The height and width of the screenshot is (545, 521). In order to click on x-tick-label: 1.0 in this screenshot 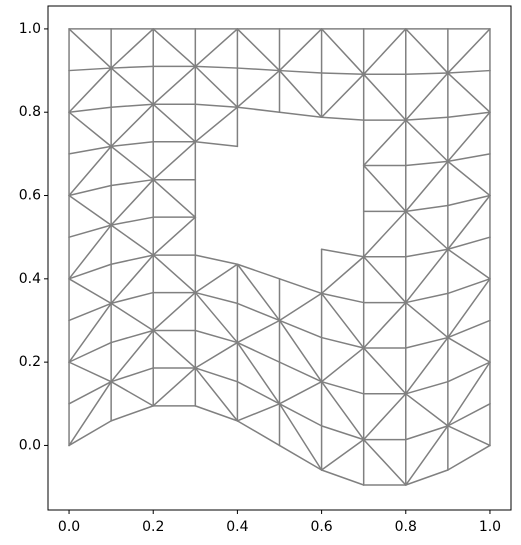, I will do `click(490, 527)`.